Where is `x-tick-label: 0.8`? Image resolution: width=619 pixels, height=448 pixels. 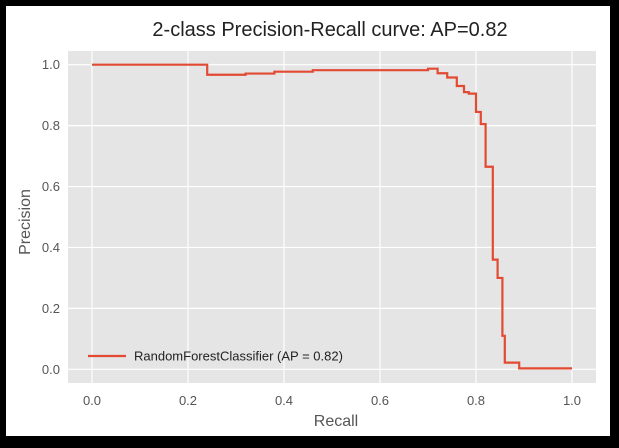 x-tick-label: 0.8 is located at coordinates (476, 400).